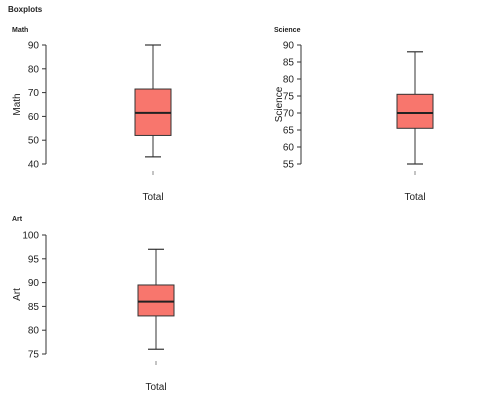  What do you see at coordinates (25, 9) in the screenshot?
I see `page-title: Boxplots` at bounding box center [25, 9].